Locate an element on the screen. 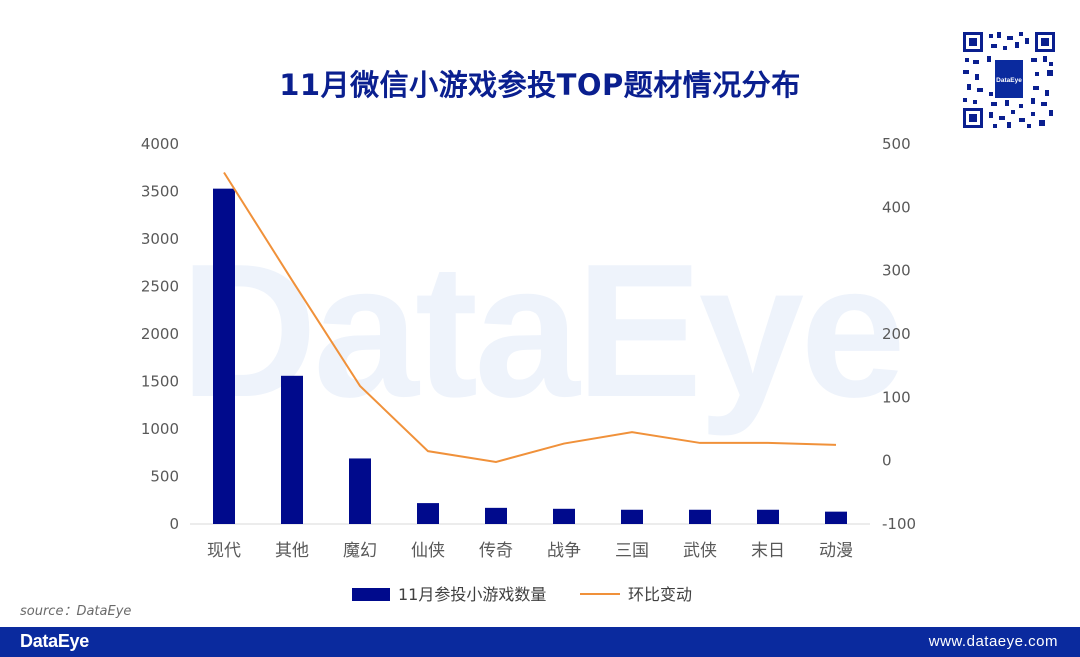 This screenshot has width=1080, height=657. bar-其他 is located at coordinates (292, 449).